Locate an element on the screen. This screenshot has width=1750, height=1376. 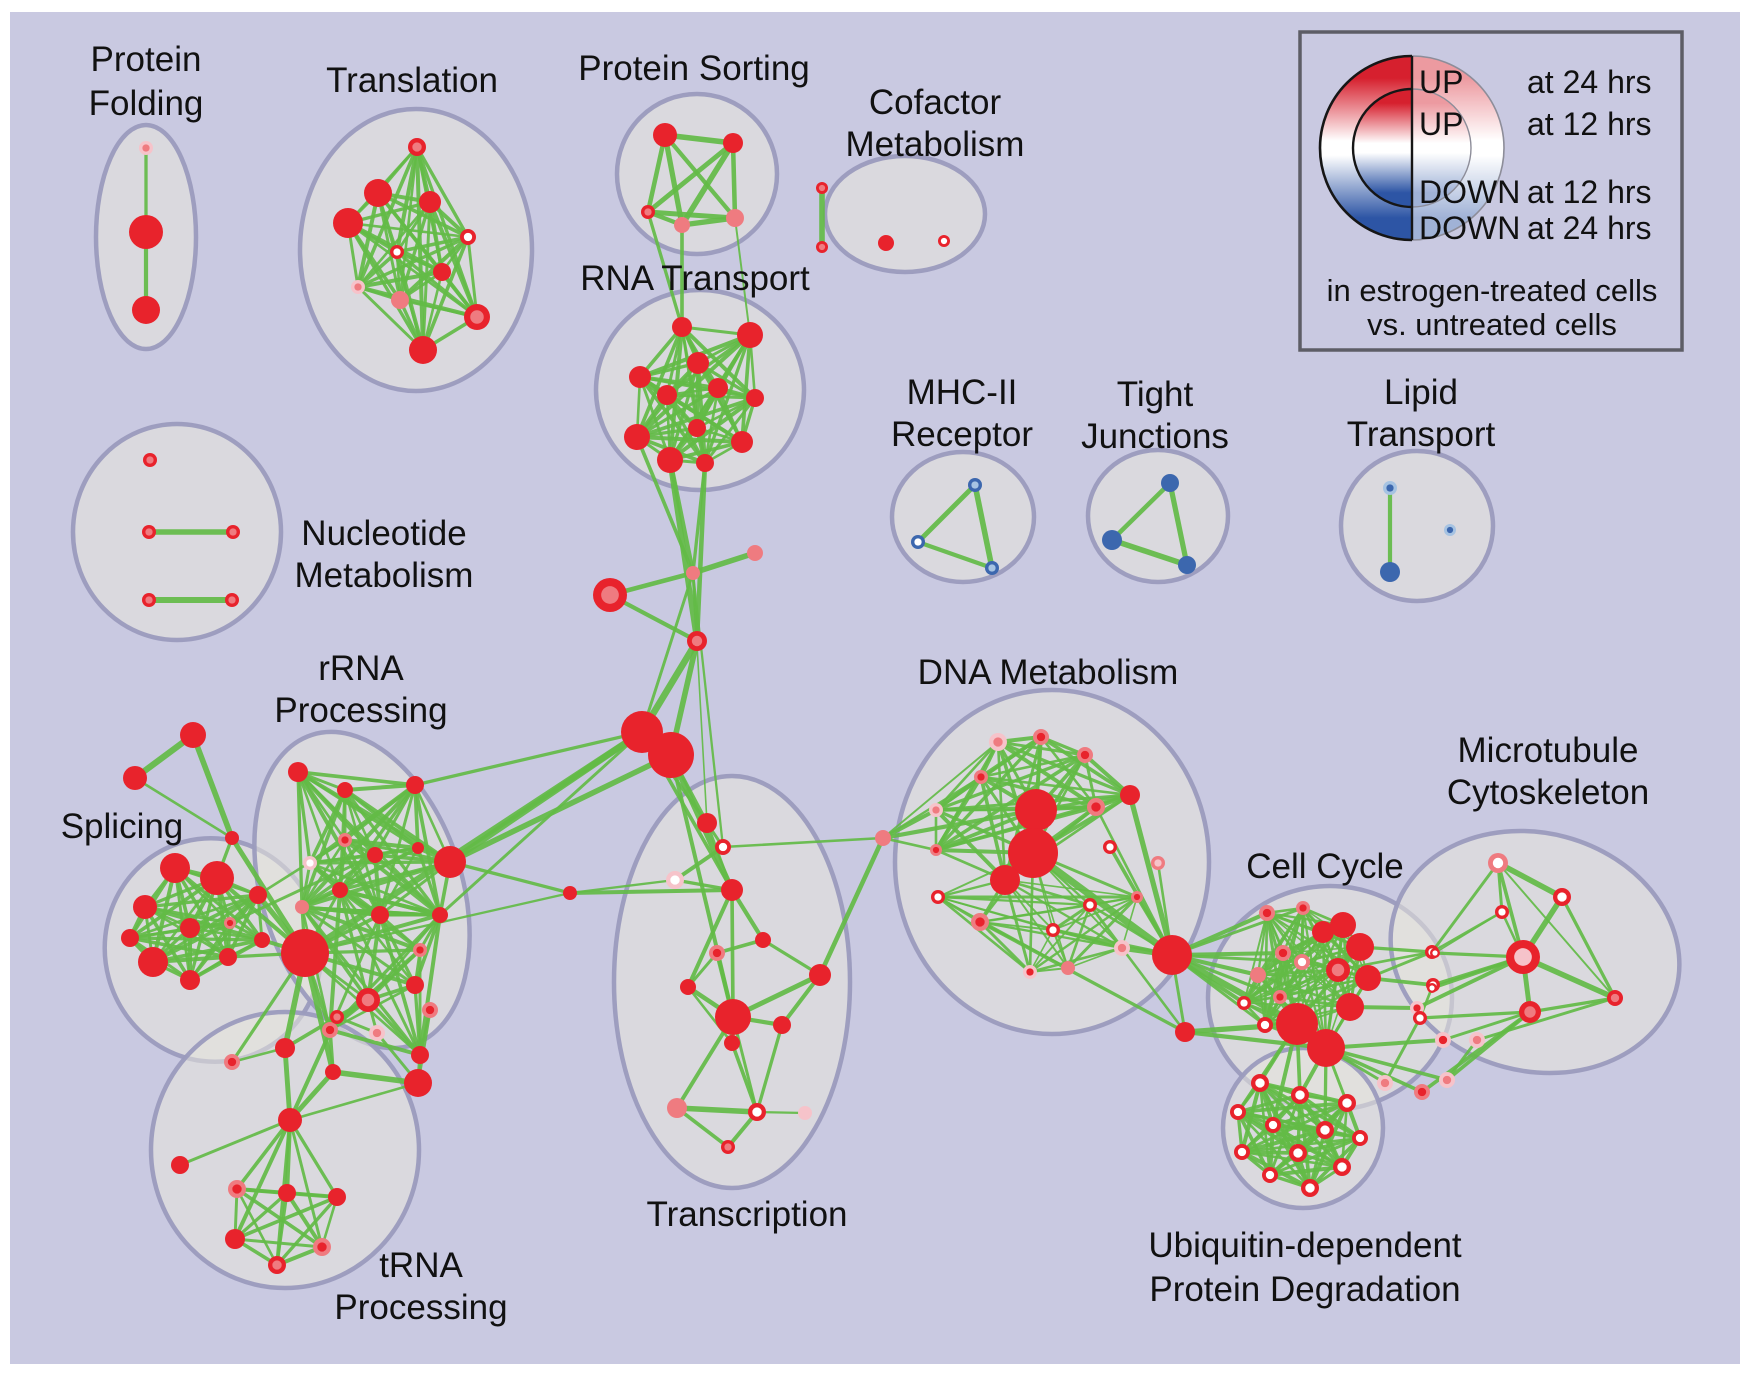
cluster-label-rrna-processing: Processing is located at coordinates (360, 710).